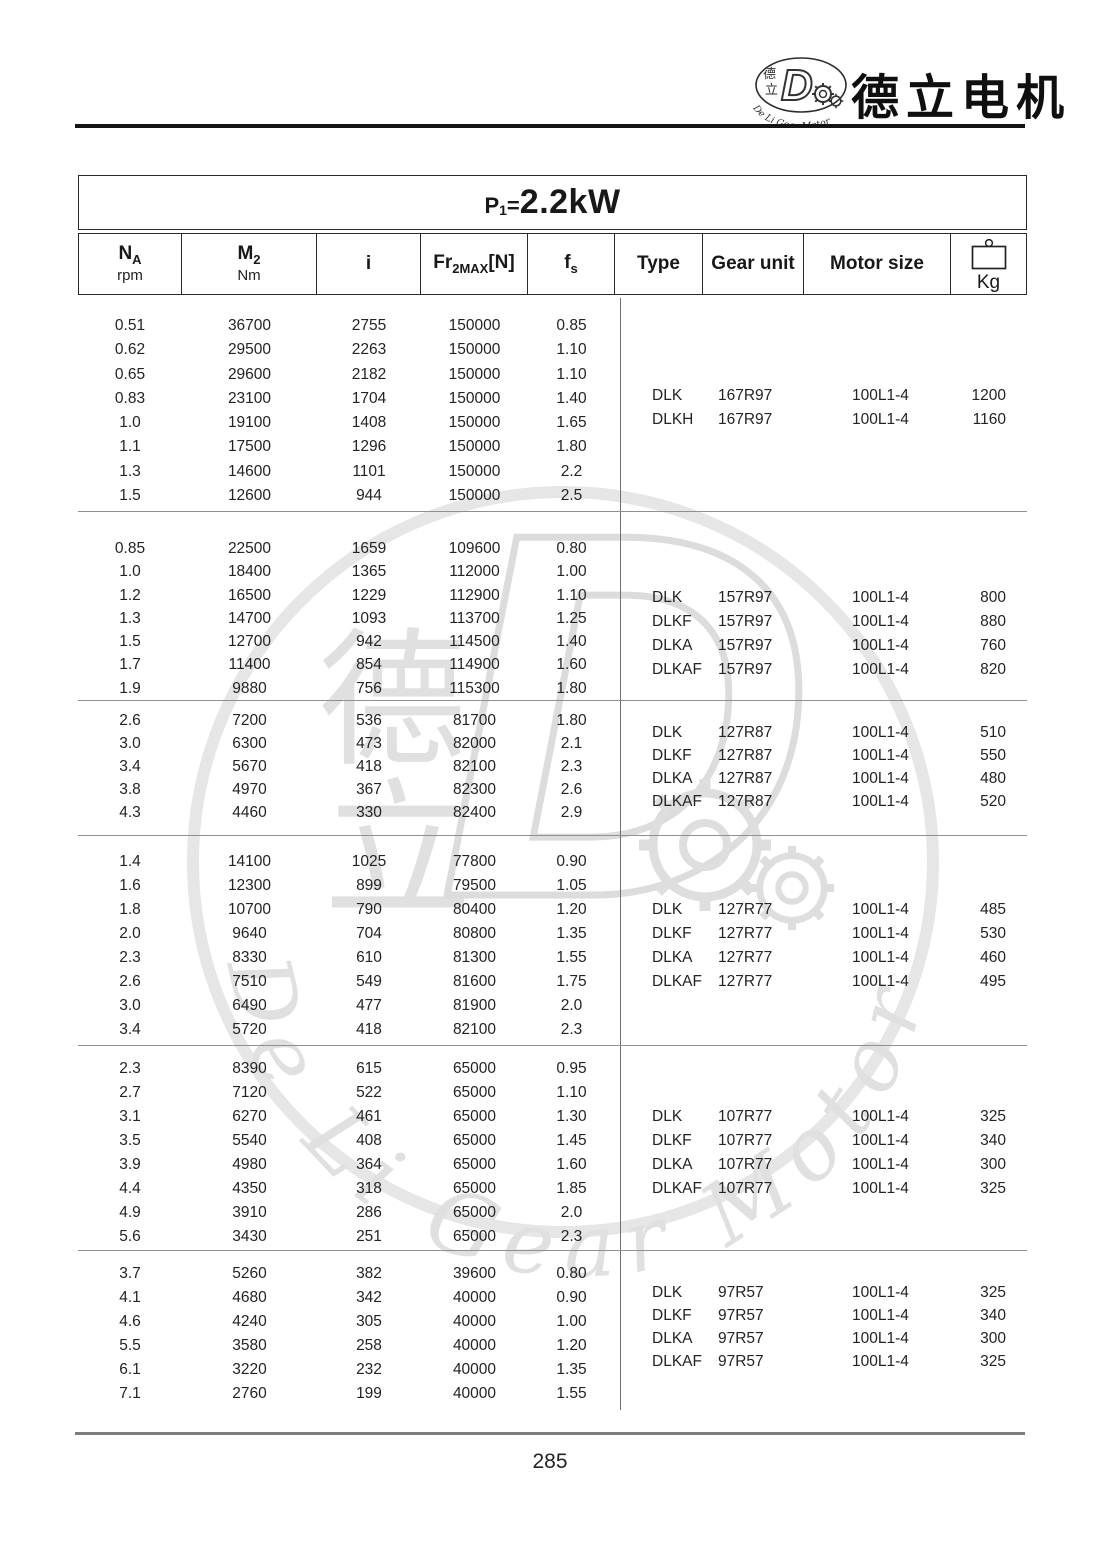 The image size is (1100, 1555). I want to click on cell-m2: 12300, so click(249, 885).